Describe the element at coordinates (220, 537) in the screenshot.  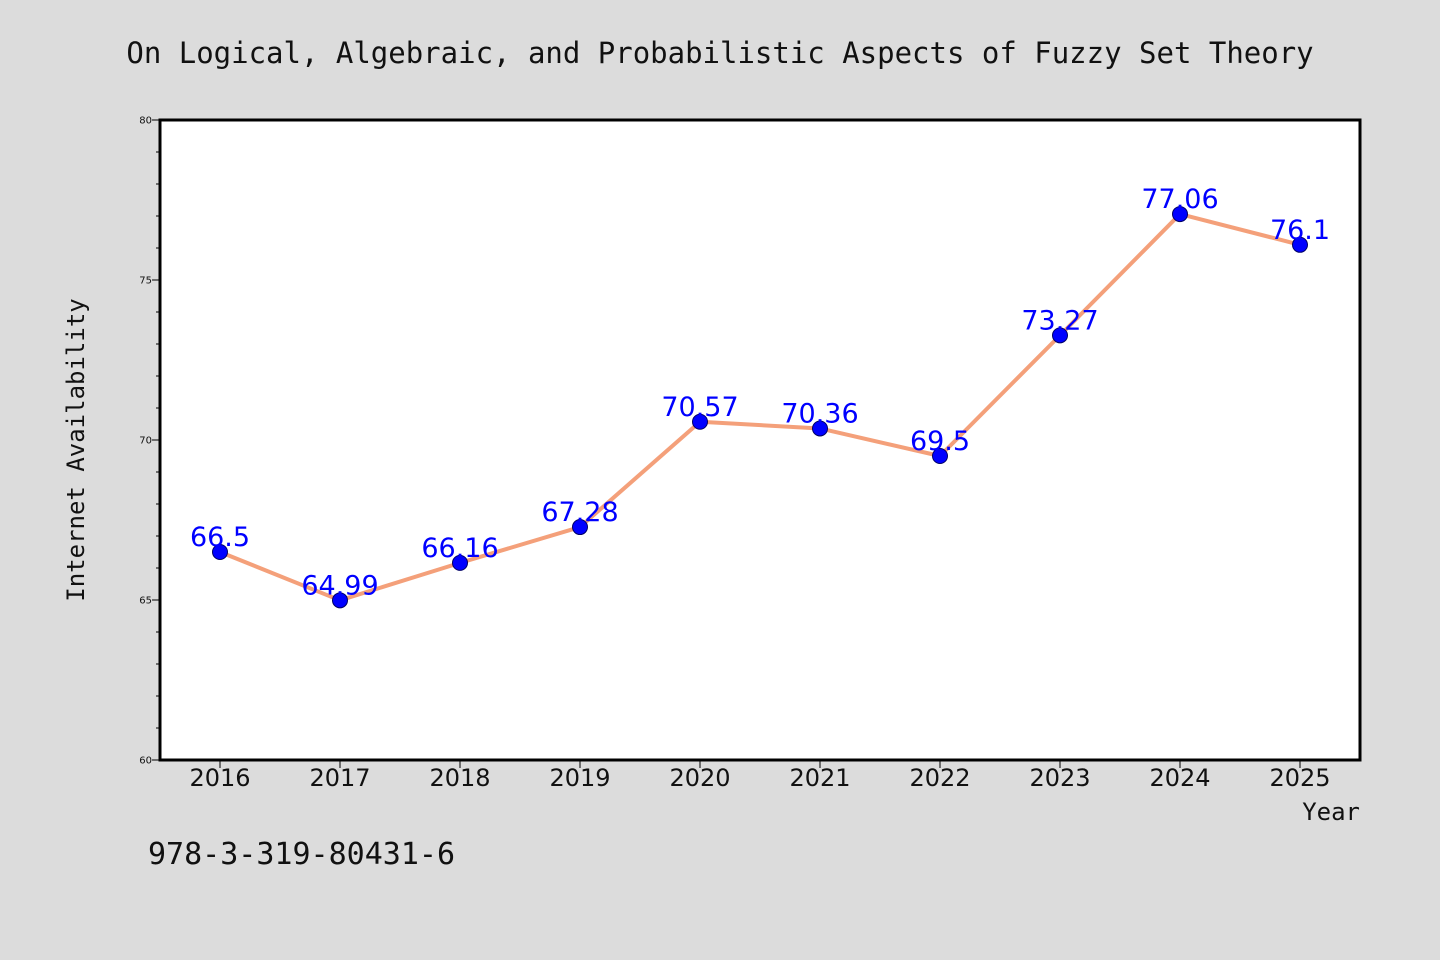
I see `data-label: 66.5` at that location.